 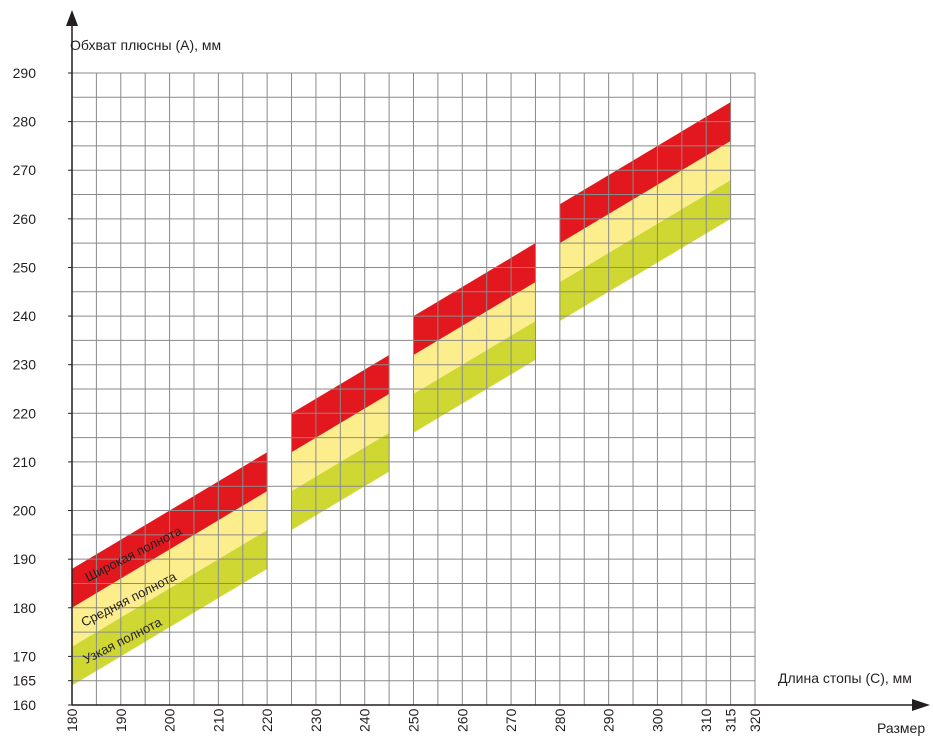 I want to click on x-tick-label-190: 190, so click(x=121, y=720).